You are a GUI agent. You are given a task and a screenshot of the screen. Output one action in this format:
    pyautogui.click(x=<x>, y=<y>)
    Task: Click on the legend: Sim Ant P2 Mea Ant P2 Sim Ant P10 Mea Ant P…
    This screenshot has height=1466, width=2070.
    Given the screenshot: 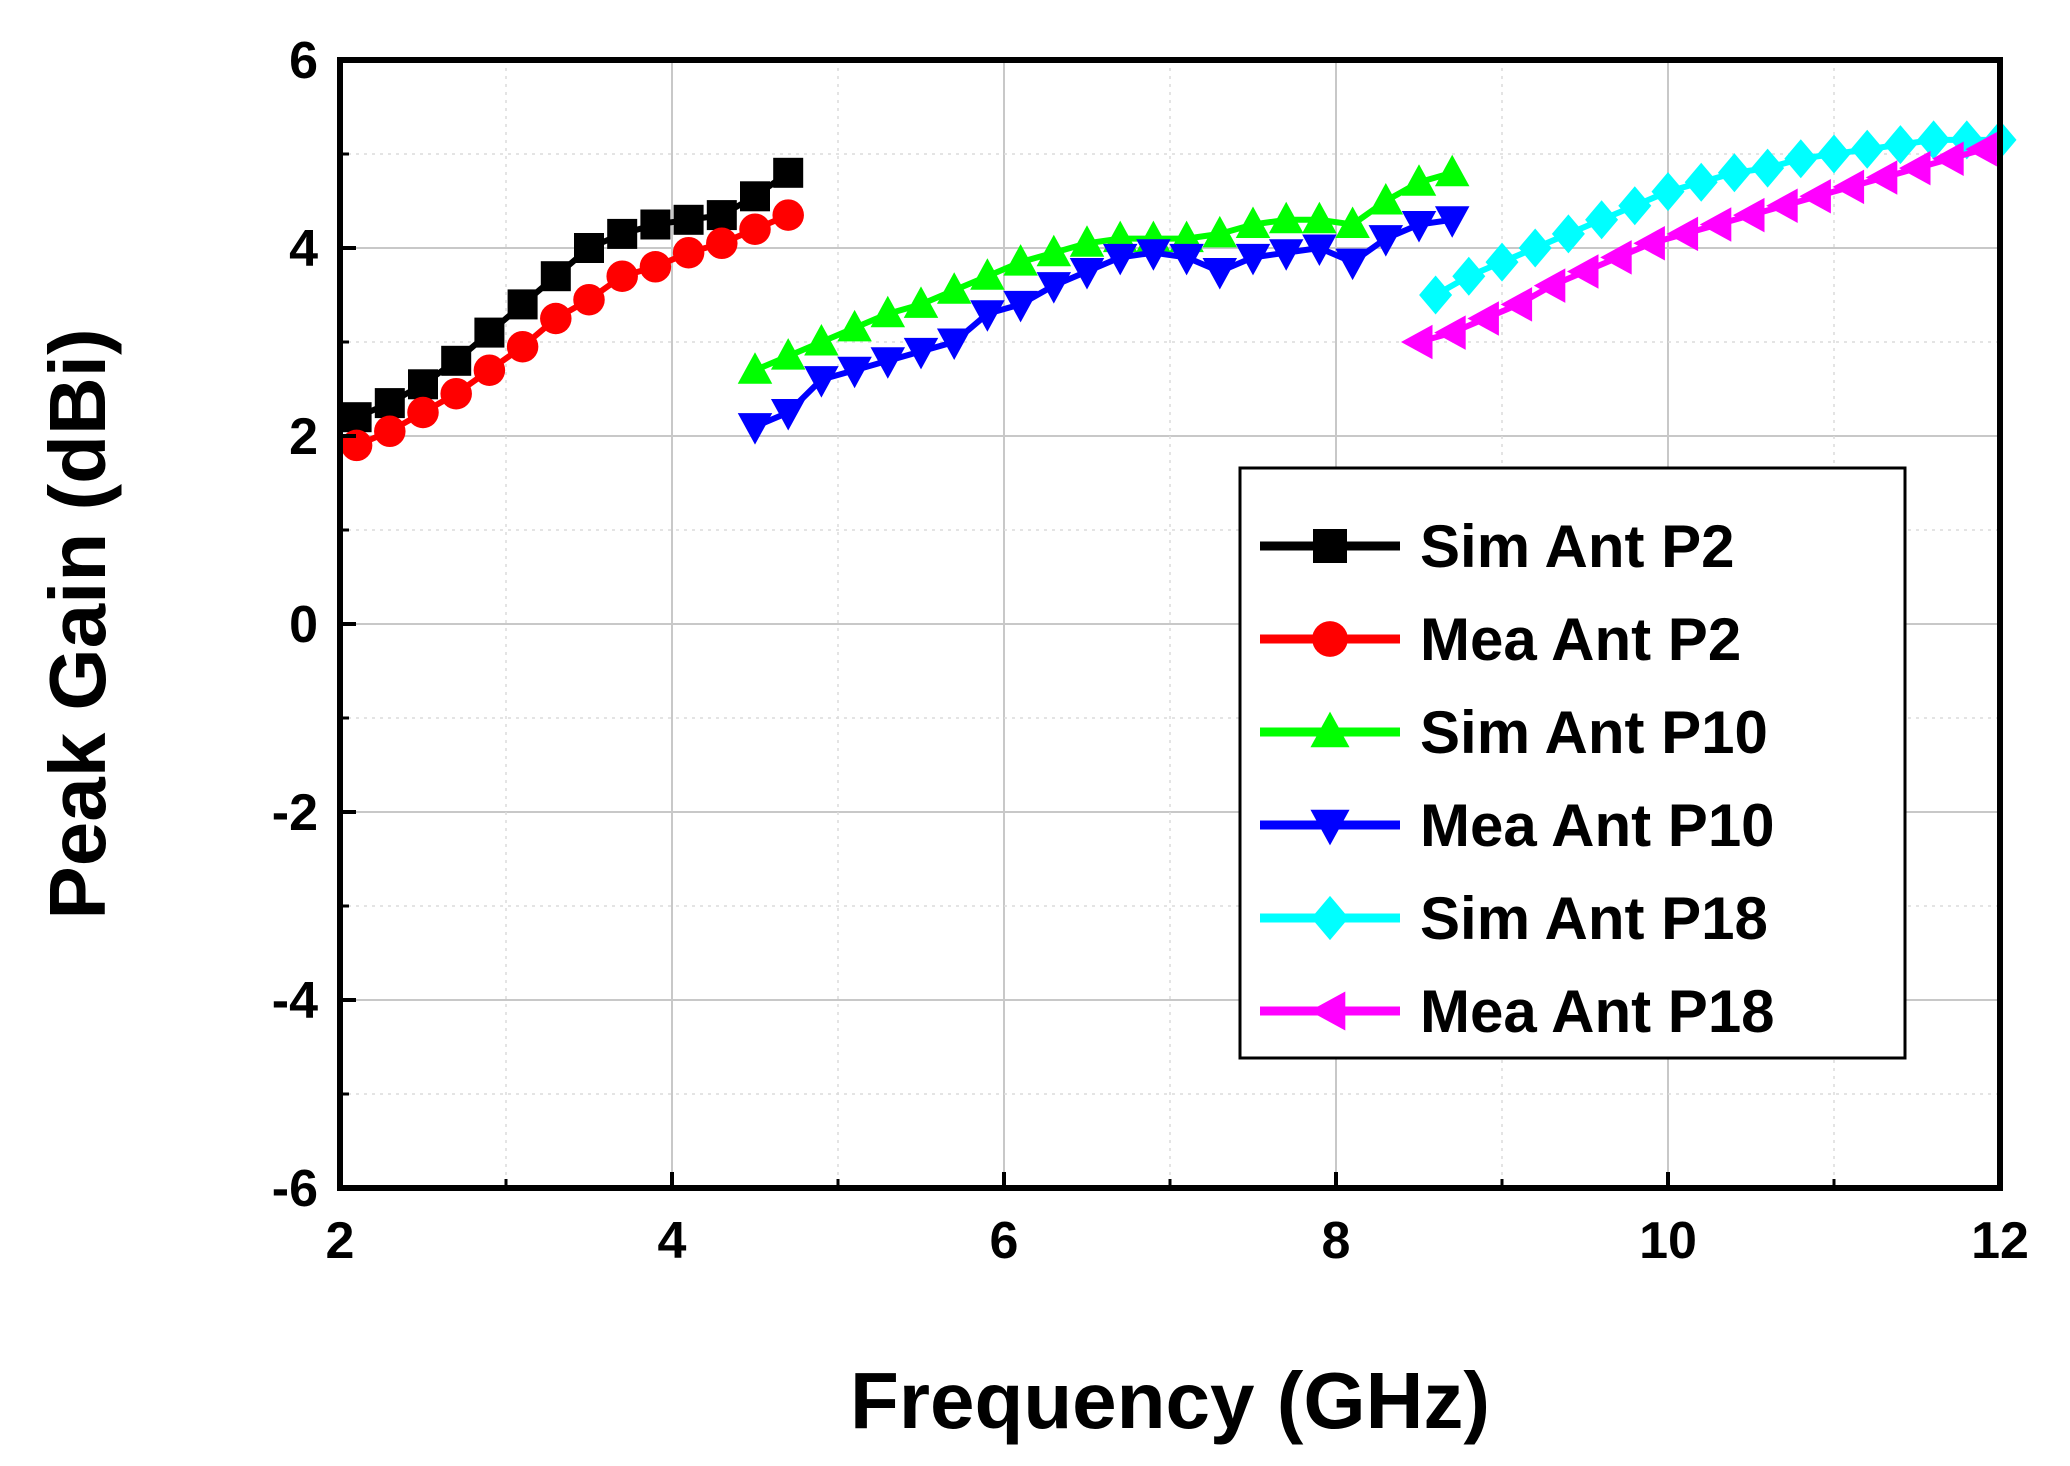 What is the action you would take?
    pyautogui.click(x=1572, y=763)
    